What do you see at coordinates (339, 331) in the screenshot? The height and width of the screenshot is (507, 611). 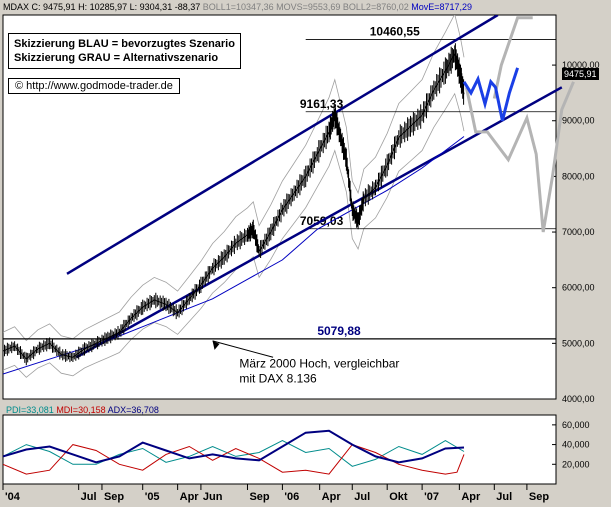 I see `level-label: 5079,88` at bounding box center [339, 331].